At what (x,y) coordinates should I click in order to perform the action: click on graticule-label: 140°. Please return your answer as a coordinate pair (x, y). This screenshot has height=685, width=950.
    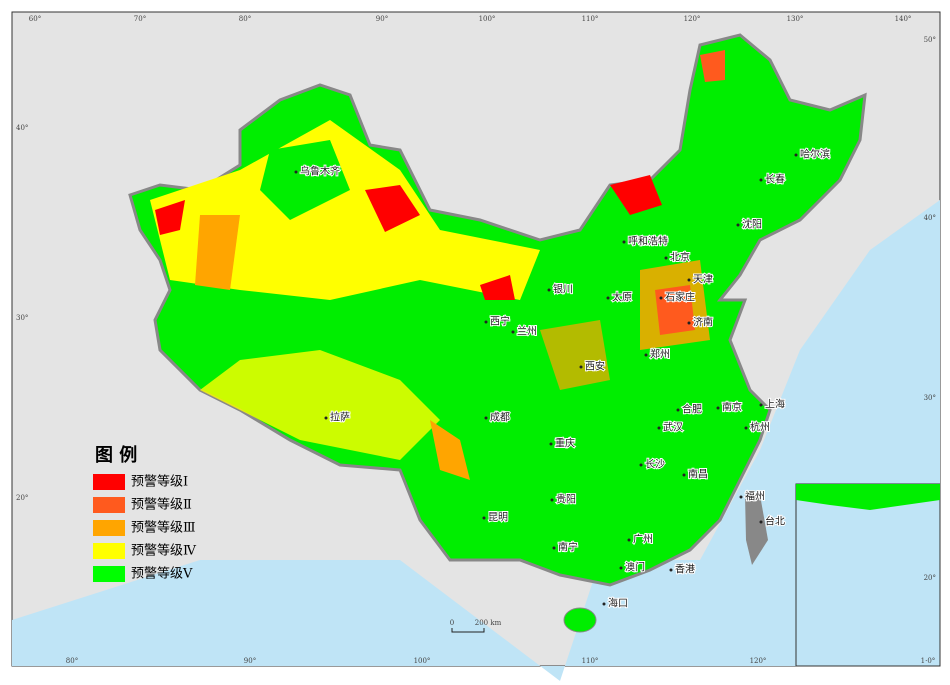
    Looking at the image, I should click on (903, 19).